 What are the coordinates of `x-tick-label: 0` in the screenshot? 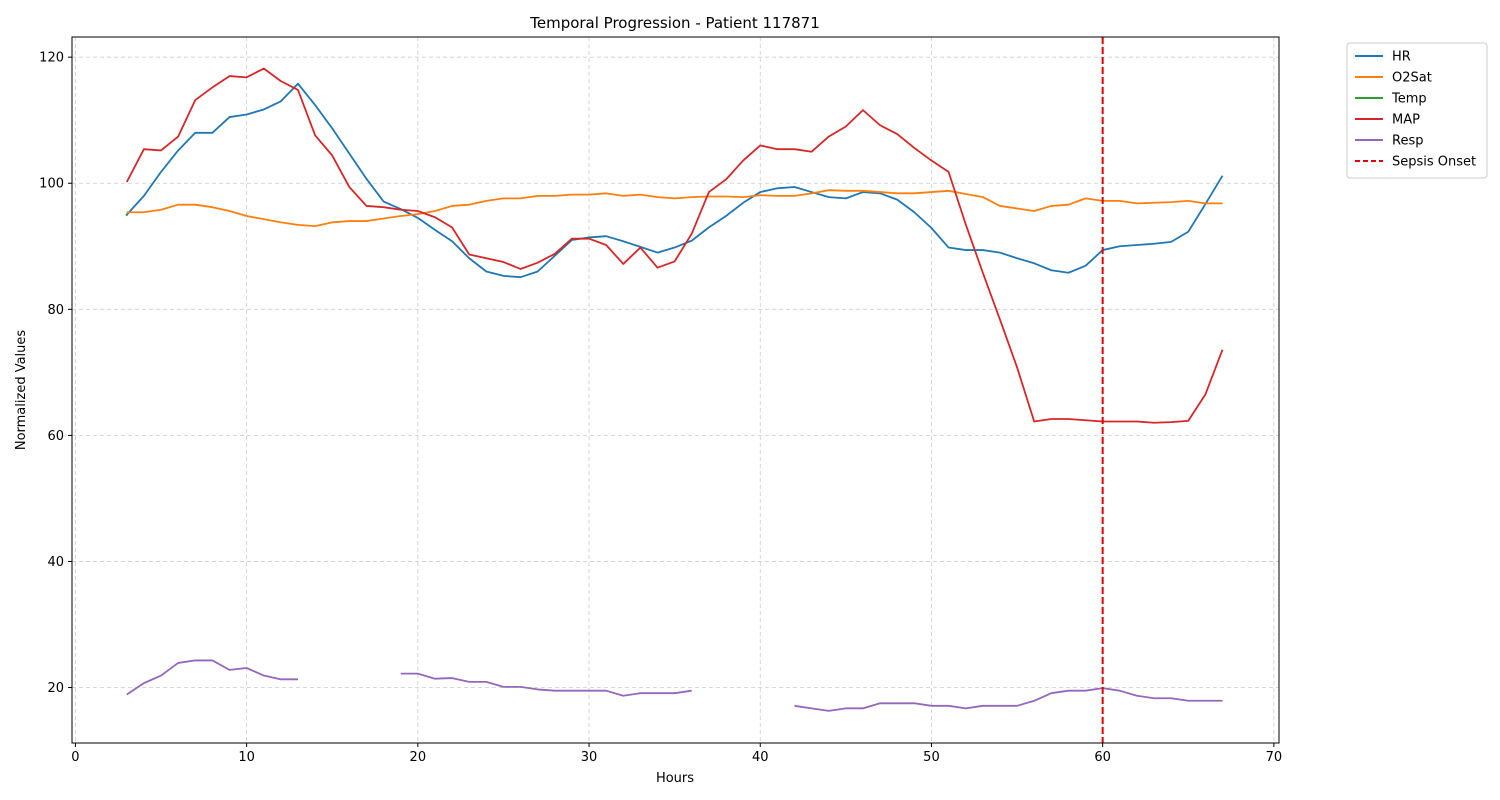 It's located at (75, 757).